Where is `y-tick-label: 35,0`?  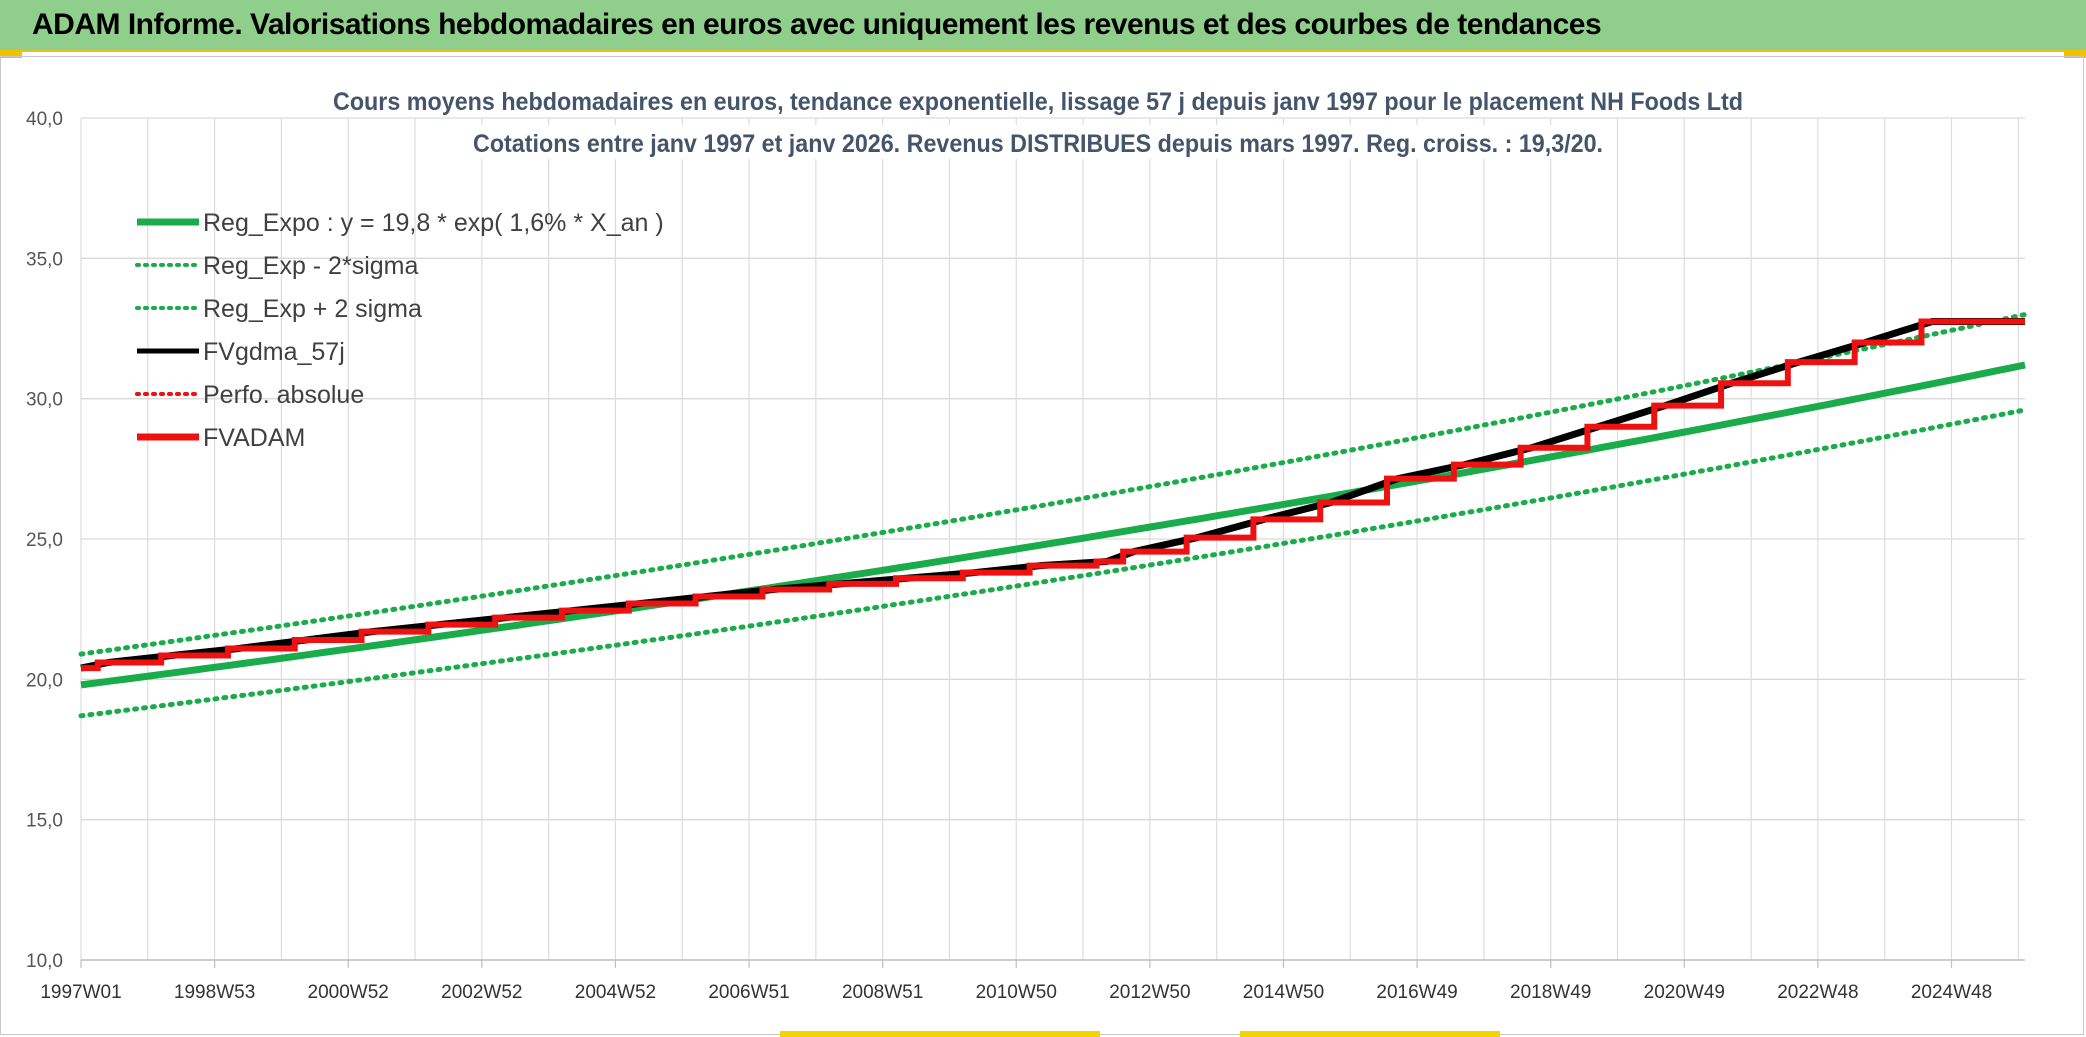 y-tick-label: 35,0 is located at coordinates (44, 259).